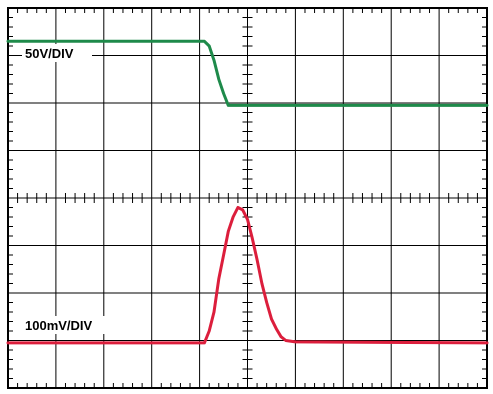  Describe the element at coordinates (69, 189) in the screenshot. I see `trace-labels: 50V/DIV 100mV/DIV` at that location.